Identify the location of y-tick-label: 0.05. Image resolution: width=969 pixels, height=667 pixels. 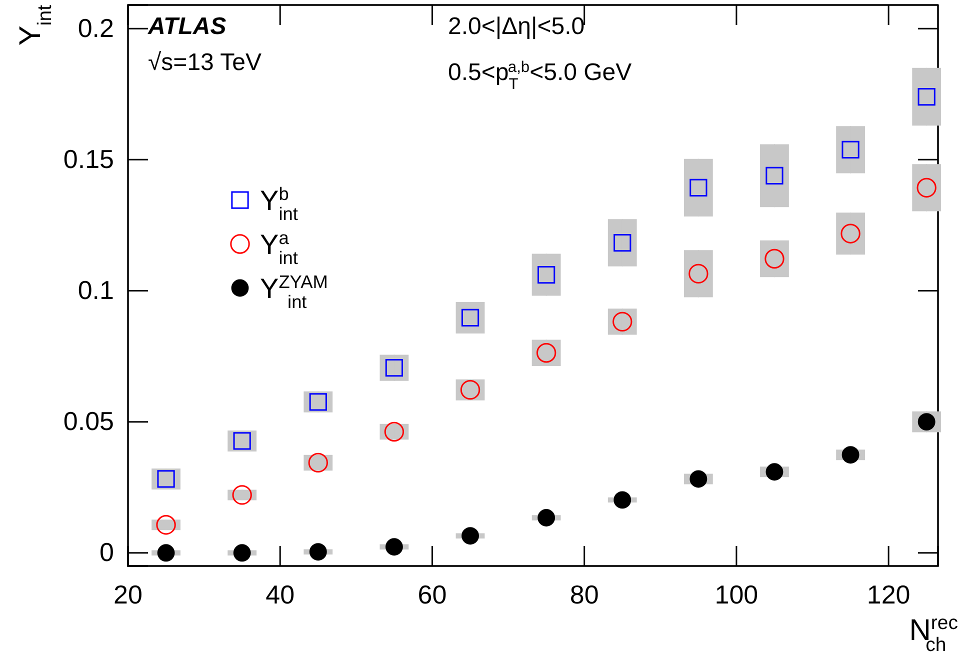
(88, 421).